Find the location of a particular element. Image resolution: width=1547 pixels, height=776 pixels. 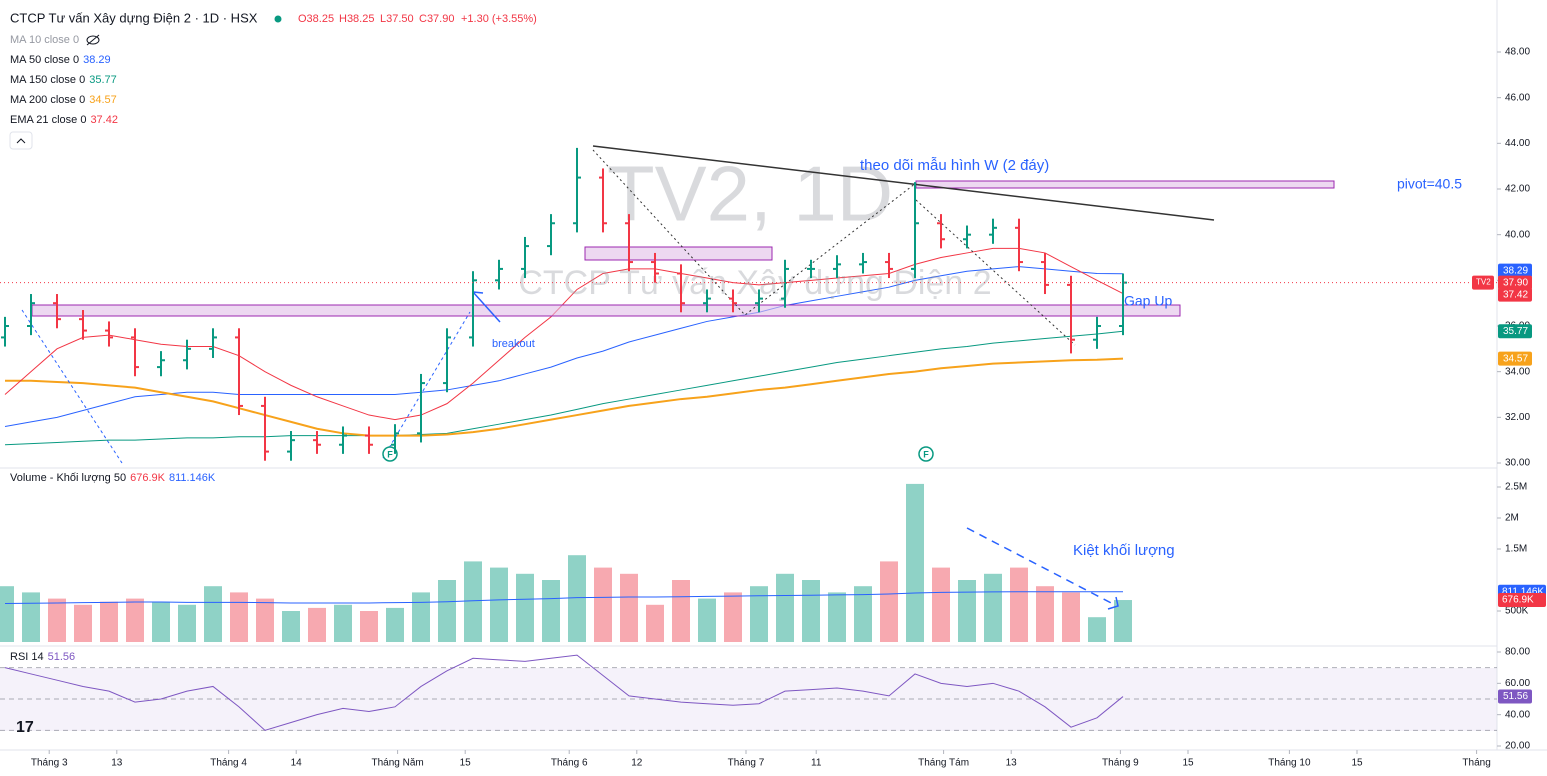

y-tick-label: 48.00 is located at coordinates (1517, 52).